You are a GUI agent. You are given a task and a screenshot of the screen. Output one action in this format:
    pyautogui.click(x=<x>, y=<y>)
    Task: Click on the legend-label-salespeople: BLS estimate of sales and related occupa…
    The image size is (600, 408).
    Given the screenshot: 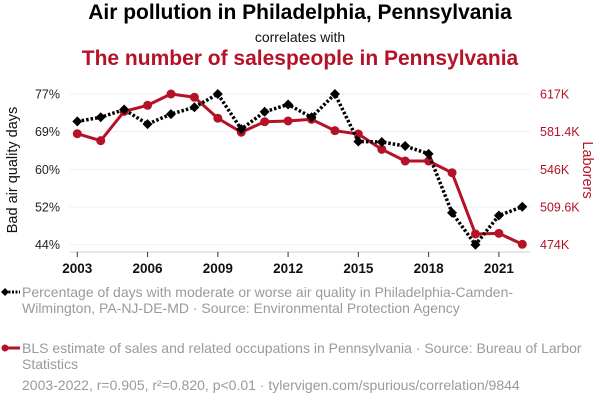 What is the action you would take?
    pyautogui.click(x=302, y=356)
    